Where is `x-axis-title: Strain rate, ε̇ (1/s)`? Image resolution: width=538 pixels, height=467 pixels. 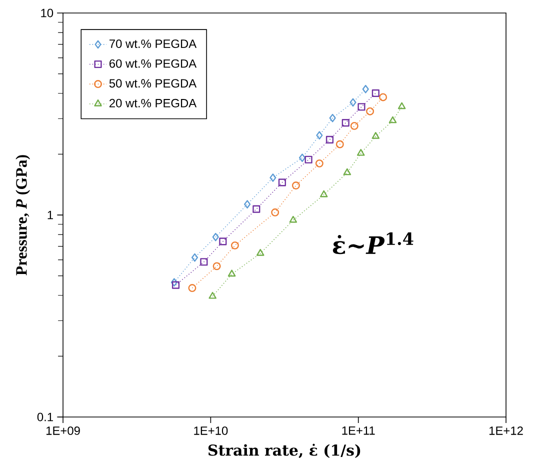
x-axis-title: Strain rate, ε̇ (1/s) is located at coordinates (284, 451).